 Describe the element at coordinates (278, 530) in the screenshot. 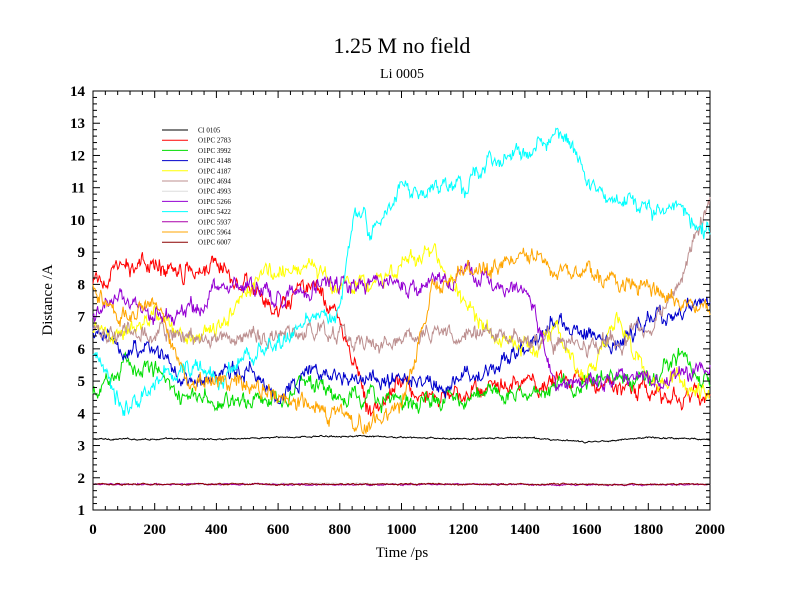

I see `x-tick-label: 600` at that location.